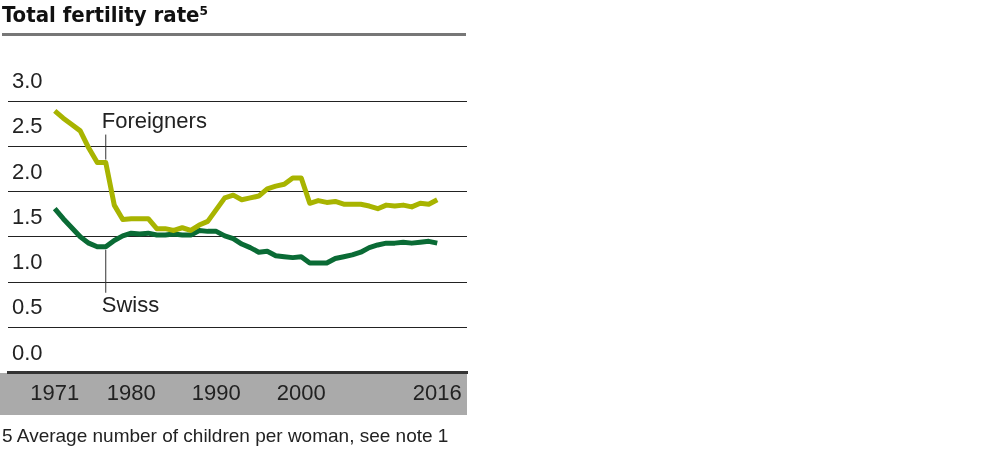 The image size is (1004, 455). Describe the element at coordinates (27, 352) in the screenshot. I see `y-tick-label: 0.0` at that location.